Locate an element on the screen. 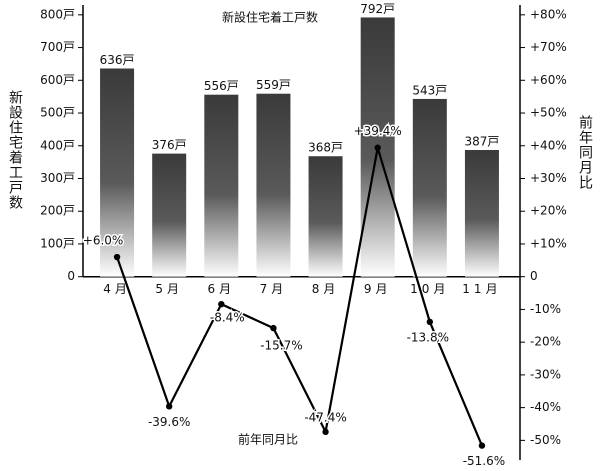 This screenshot has width=600, height=471. line-value-label: -47.4% is located at coordinates (325, 417).